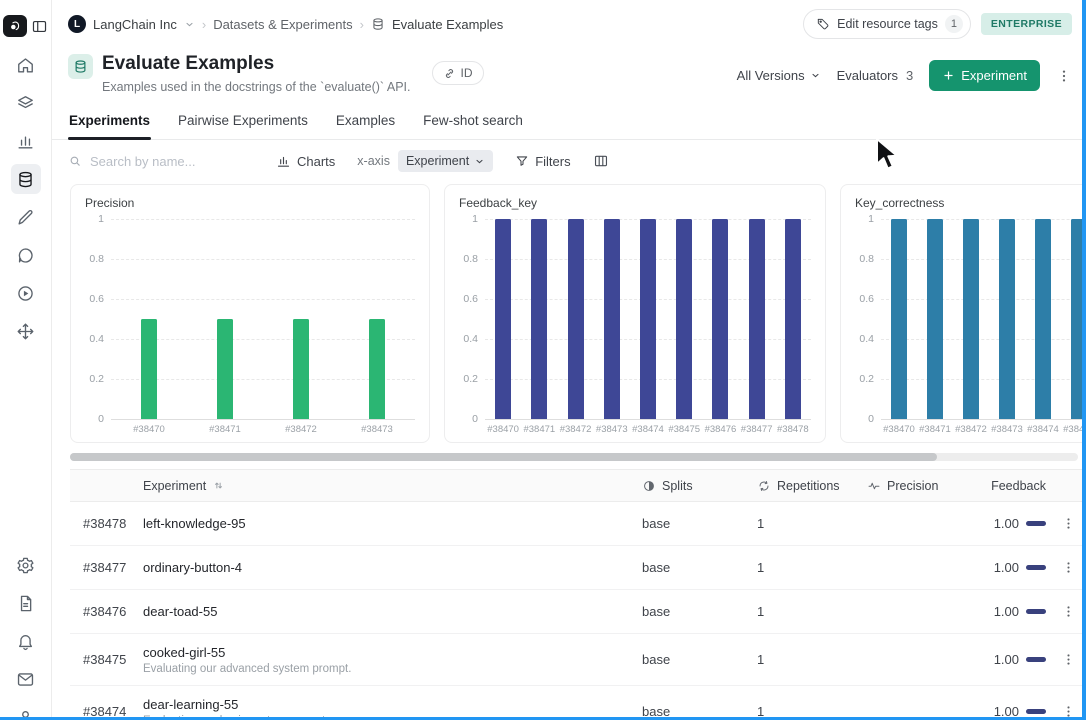 The width and height of the screenshot is (1086, 720). What do you see at coordinates (26, 603) in the screenshot?
I see `sidebar-item-docs` at bounding box center [26, 603].